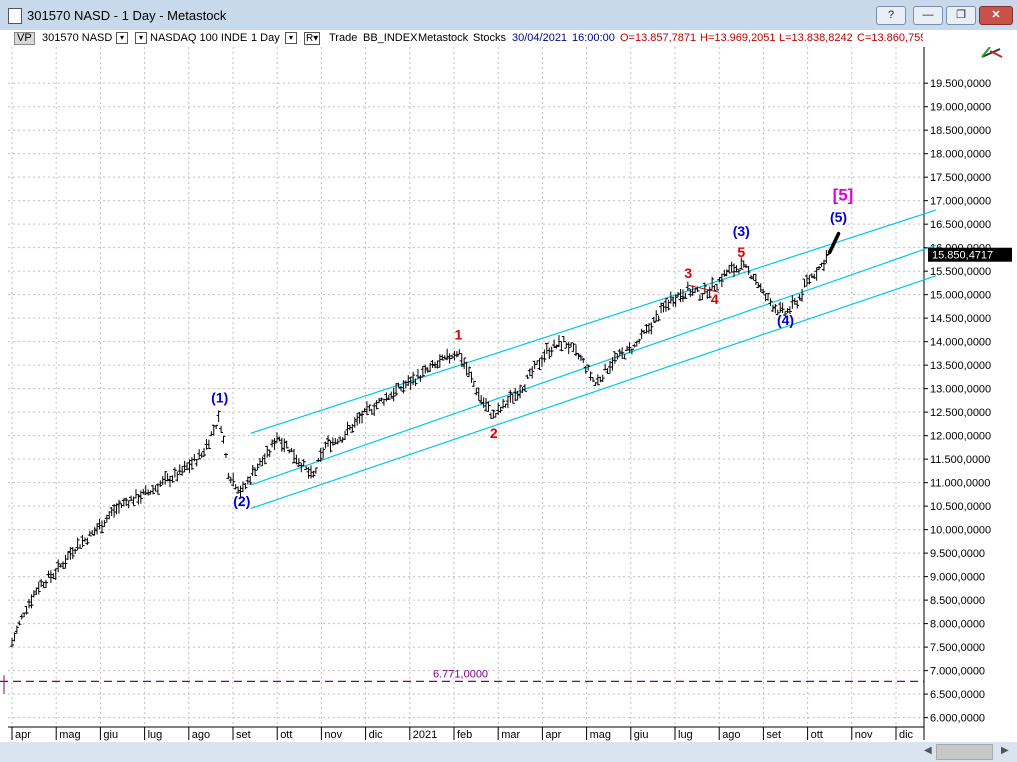  What do you see at coordinates (960, 319) in the screenshot?
I see `y-tick-label: 14.500,0000` at bounding box center [960, 319].